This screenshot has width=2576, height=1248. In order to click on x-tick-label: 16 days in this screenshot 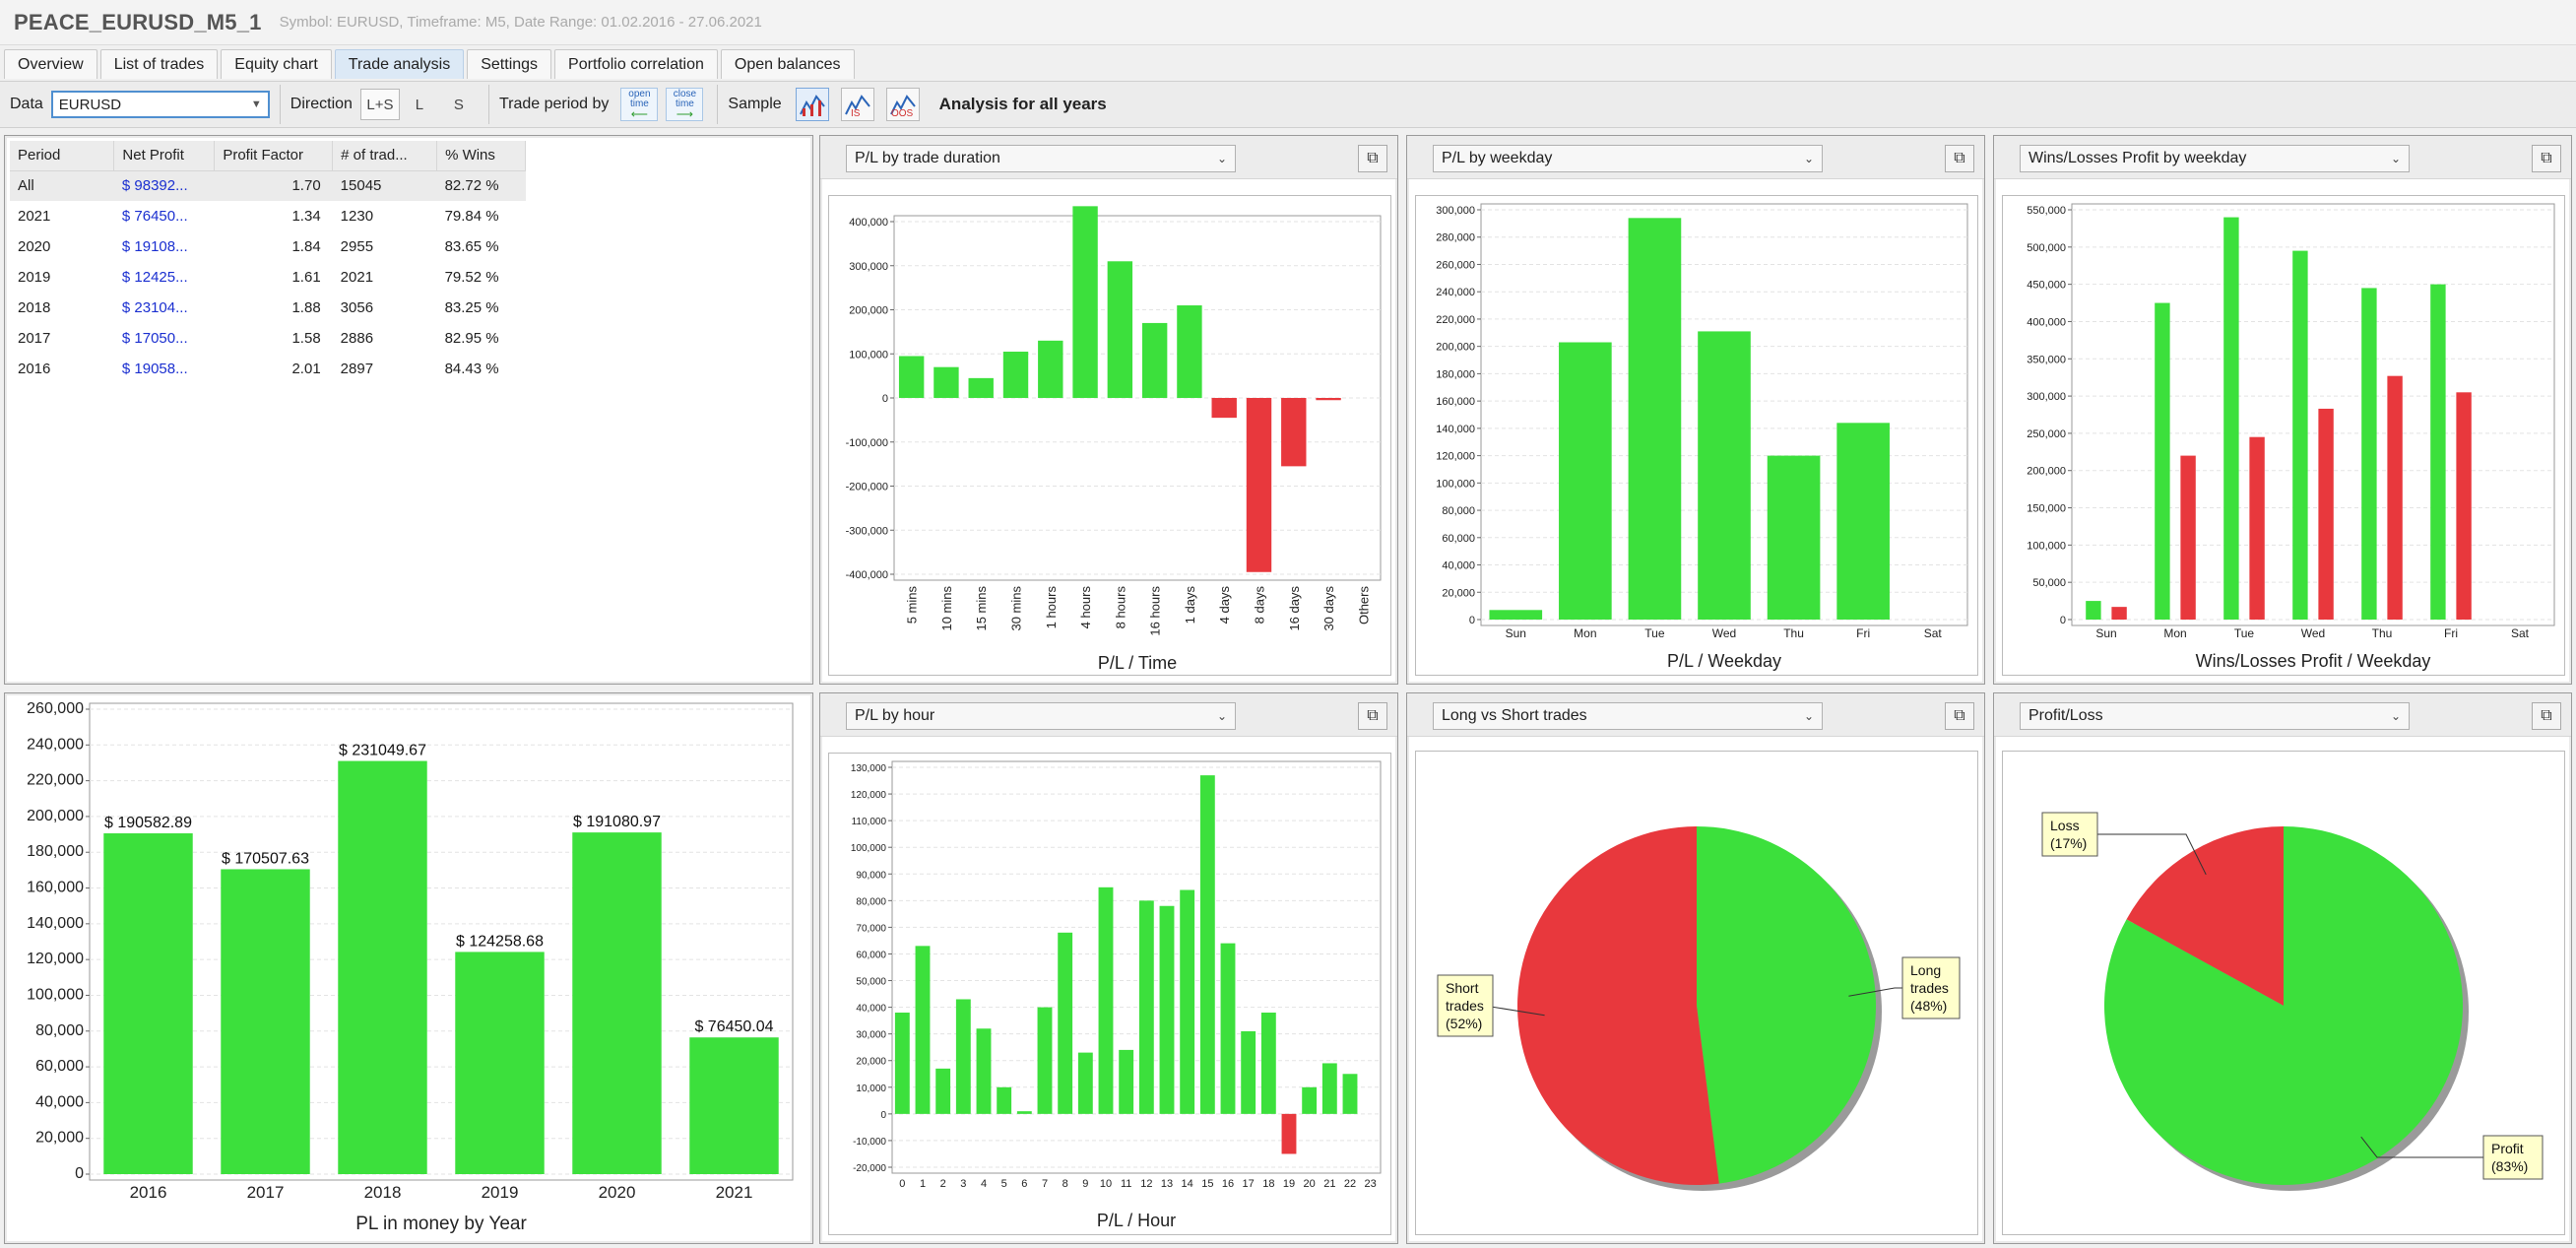, I will do `click(1294, 608)`.